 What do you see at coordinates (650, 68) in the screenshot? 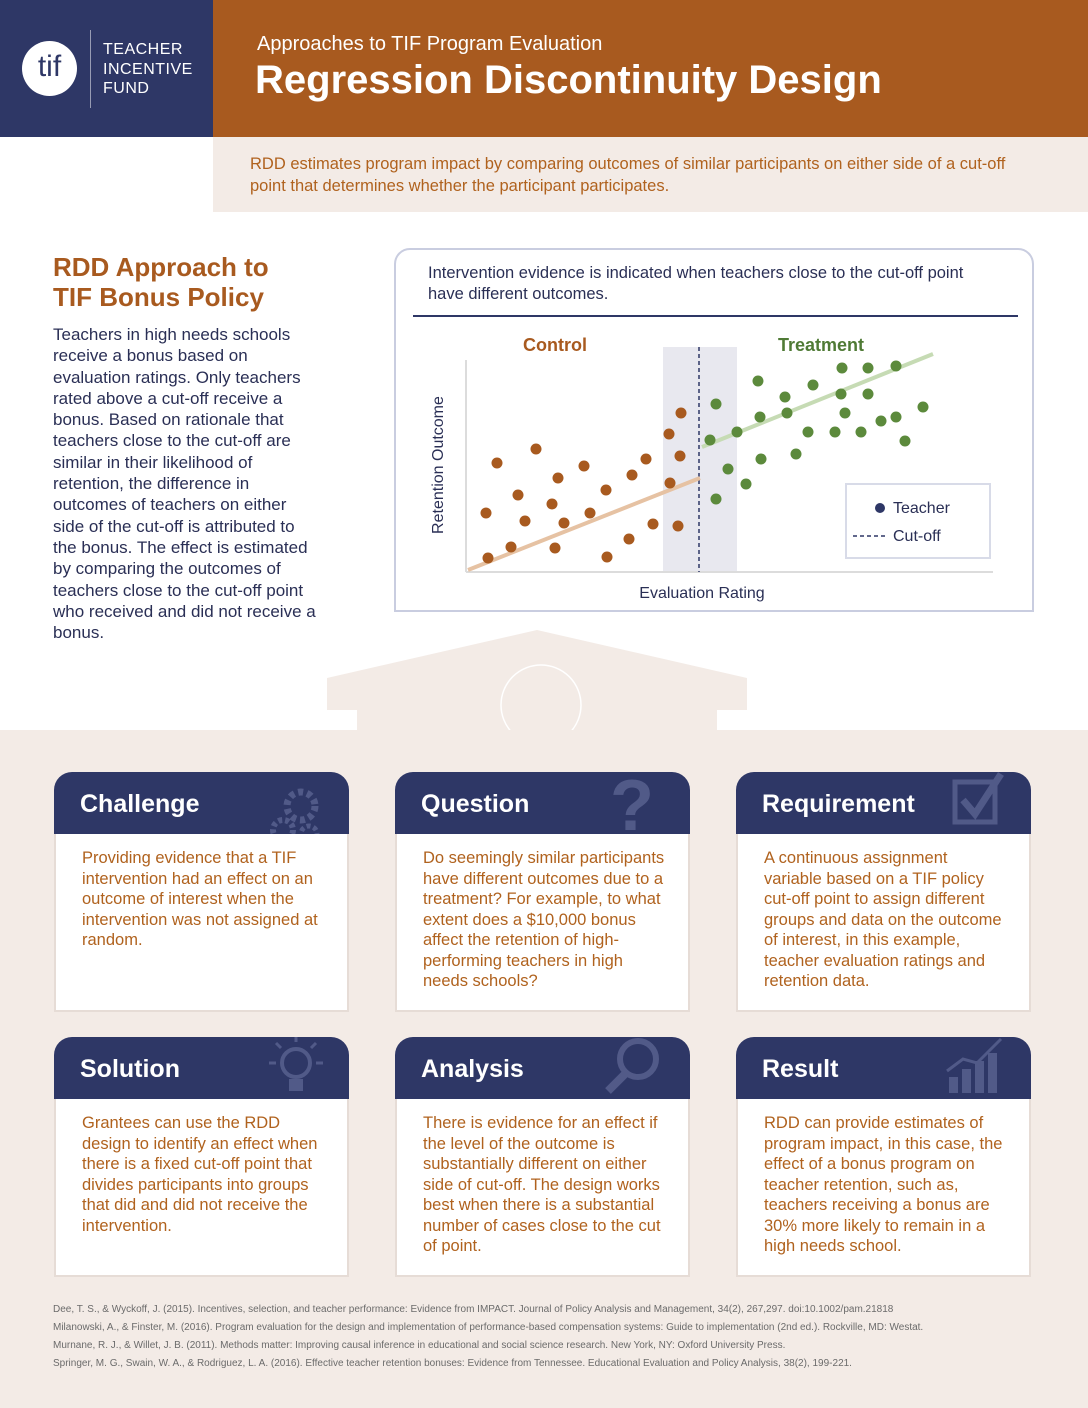
I see `header-title-block` at bounding box center [650, 68].